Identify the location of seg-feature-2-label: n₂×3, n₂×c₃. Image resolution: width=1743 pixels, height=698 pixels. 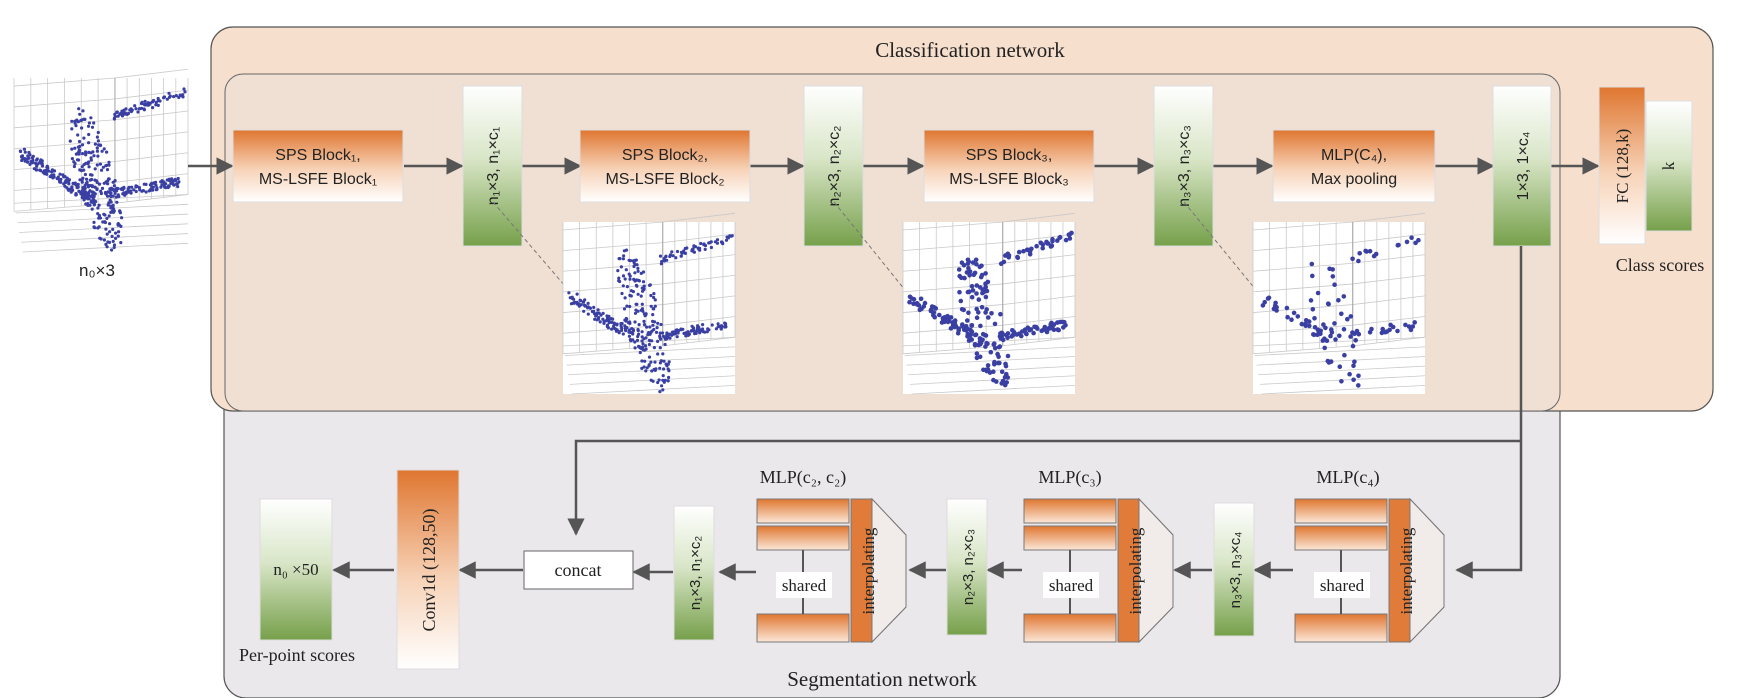
(968, 567).